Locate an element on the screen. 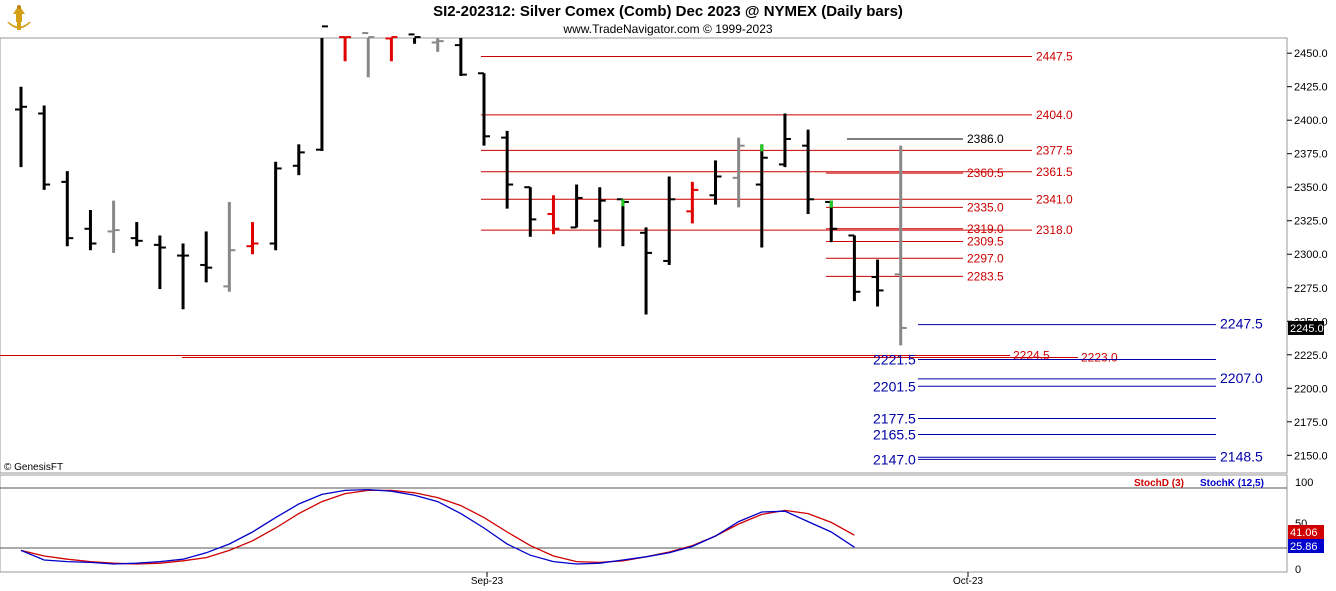  price-tick-label: 2325.0 is located at coordinates (1311, 222).